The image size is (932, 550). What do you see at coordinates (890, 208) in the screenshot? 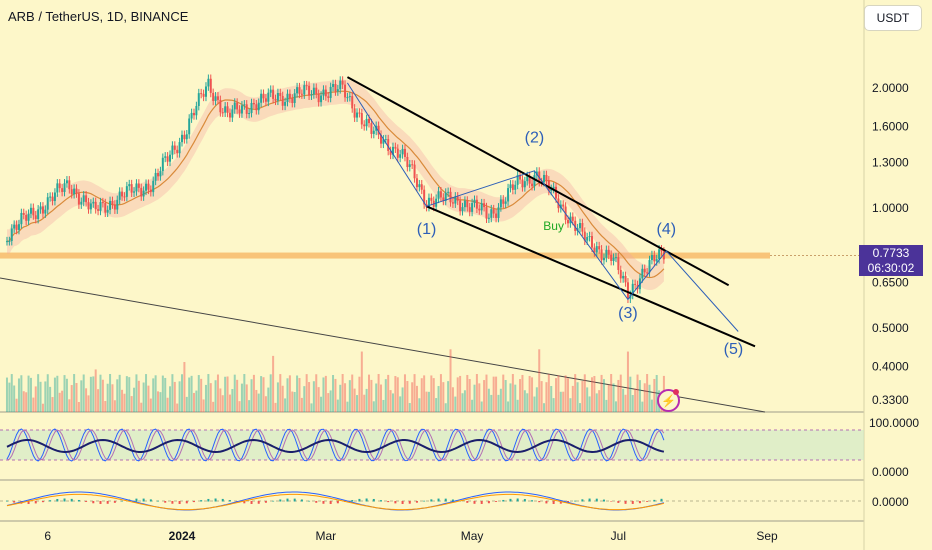
I see `price-axis-tick: 1.0000` at bounding box center [890, 208].